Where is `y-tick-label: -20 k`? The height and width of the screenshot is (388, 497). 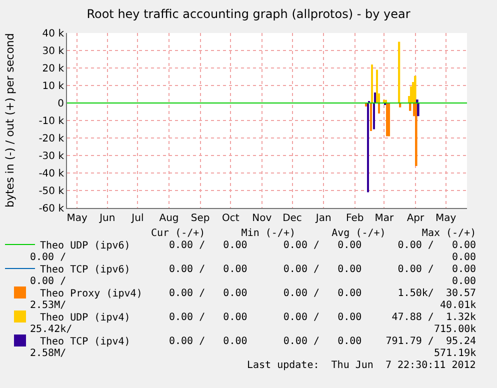
y-tick-label: -20 k is located at coordinates (51, 139).